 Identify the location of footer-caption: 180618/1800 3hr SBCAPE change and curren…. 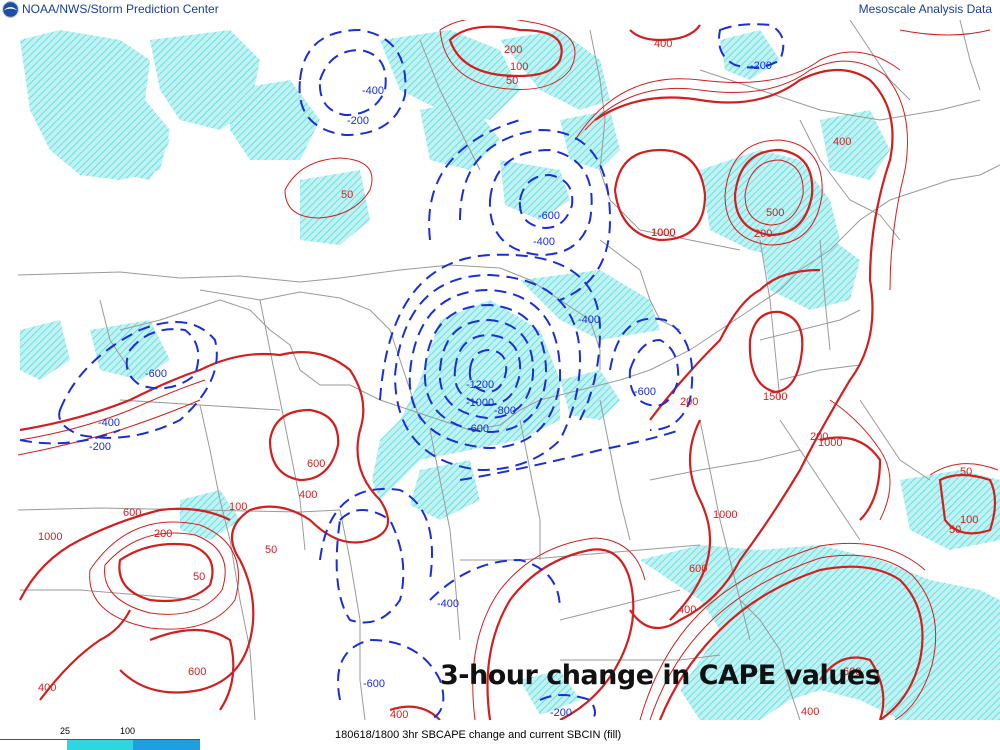
(478, 735).